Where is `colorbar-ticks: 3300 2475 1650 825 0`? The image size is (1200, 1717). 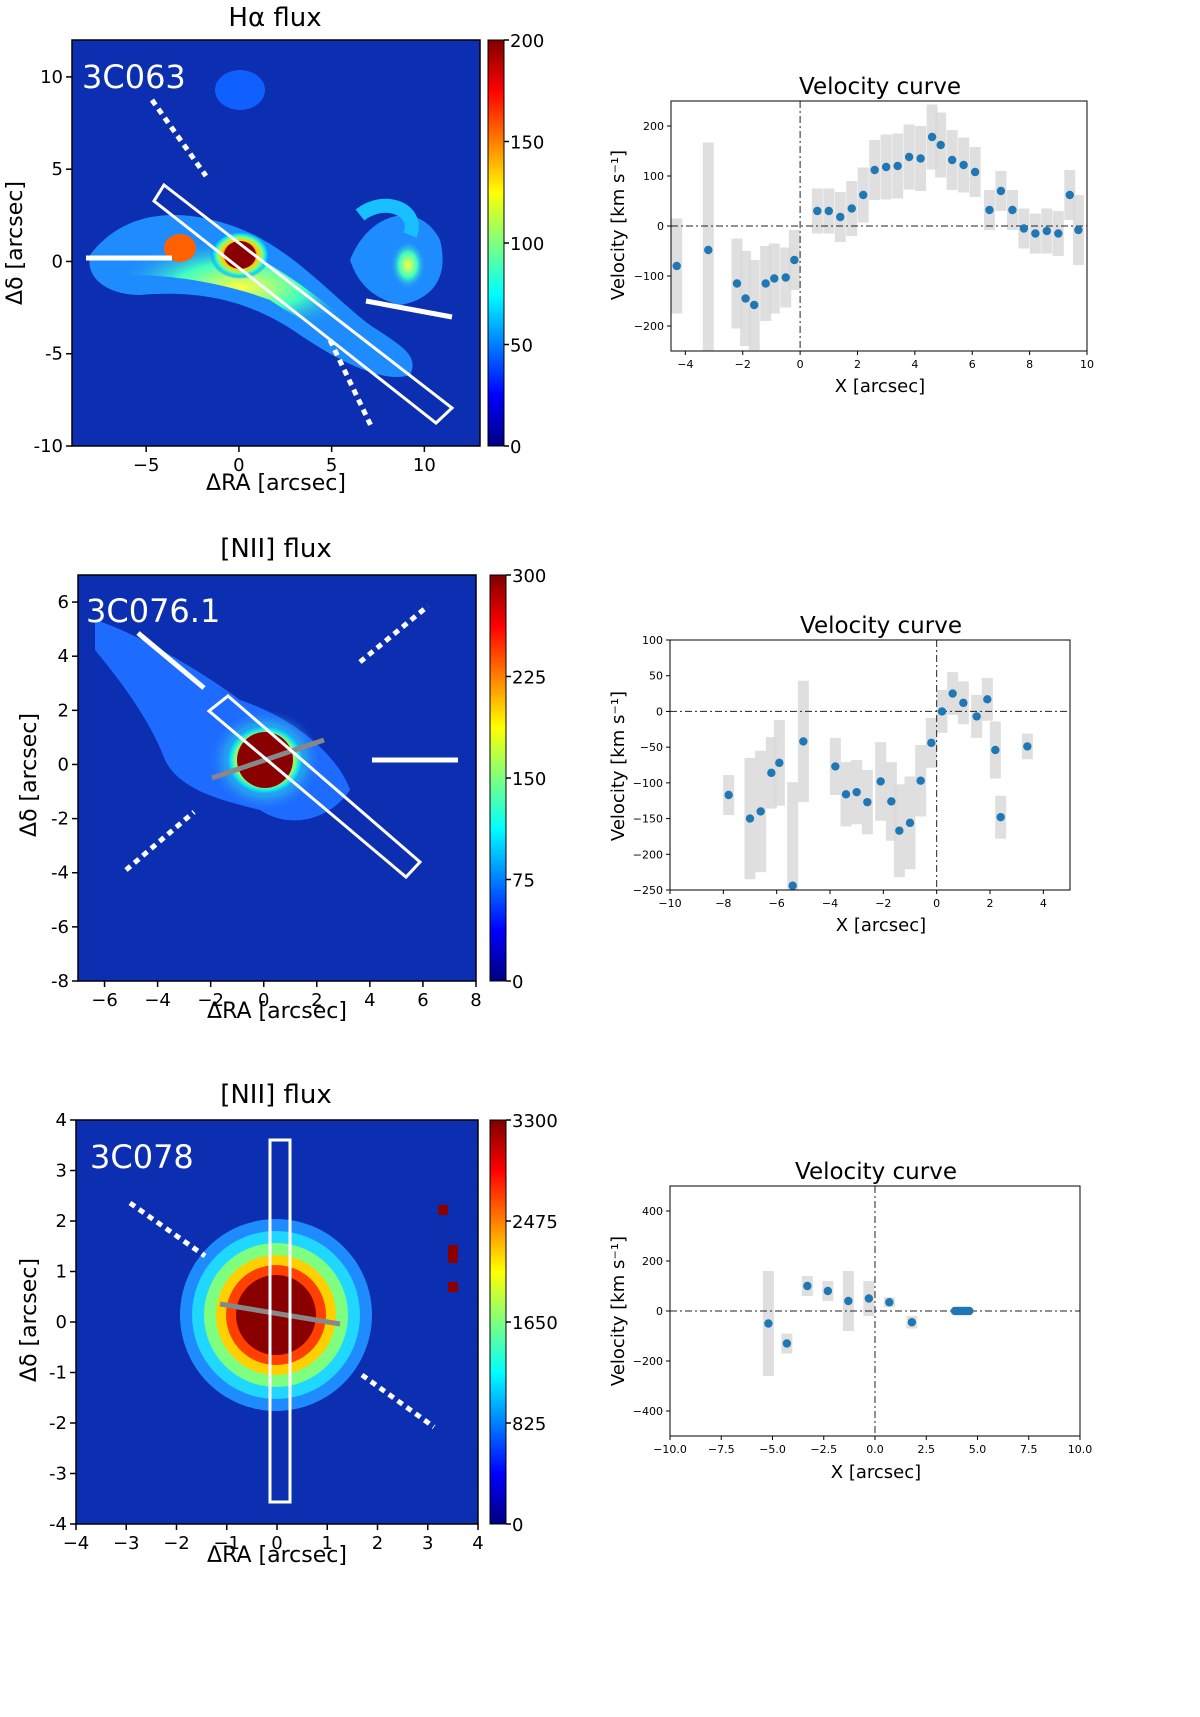
colorbar-ticks: 3300 2475 1650 825 0 is located at coordinates (532, 1323).